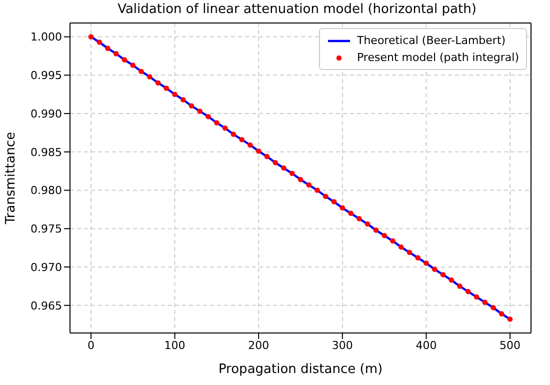 This screenshot has height=385, width=550. Describe the element at coordinates (46, 75) in the screenshot. I see `y-tick-label: 0.995` at that location.